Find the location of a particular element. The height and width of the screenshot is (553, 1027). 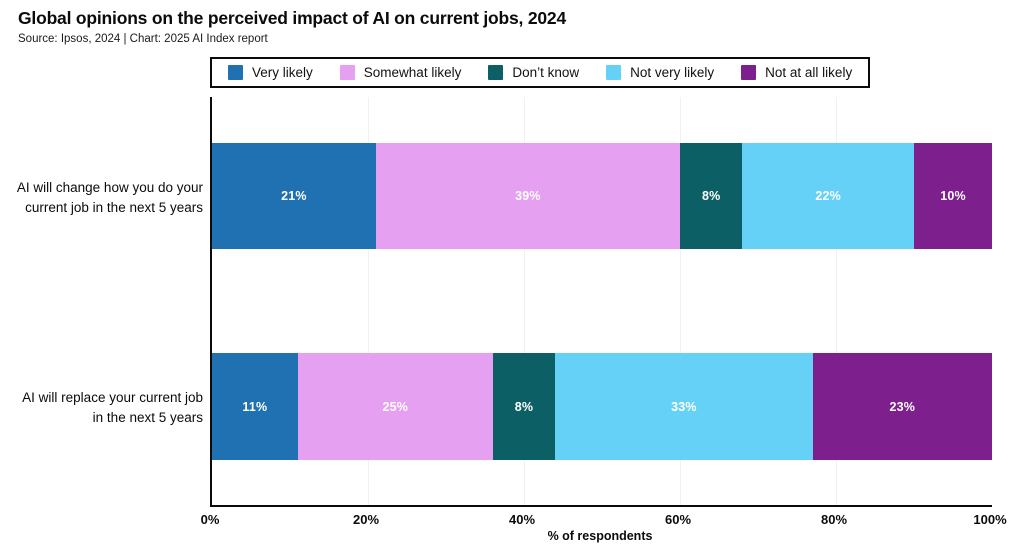

legend-label: Very likely is located at coordinates (282, 72).